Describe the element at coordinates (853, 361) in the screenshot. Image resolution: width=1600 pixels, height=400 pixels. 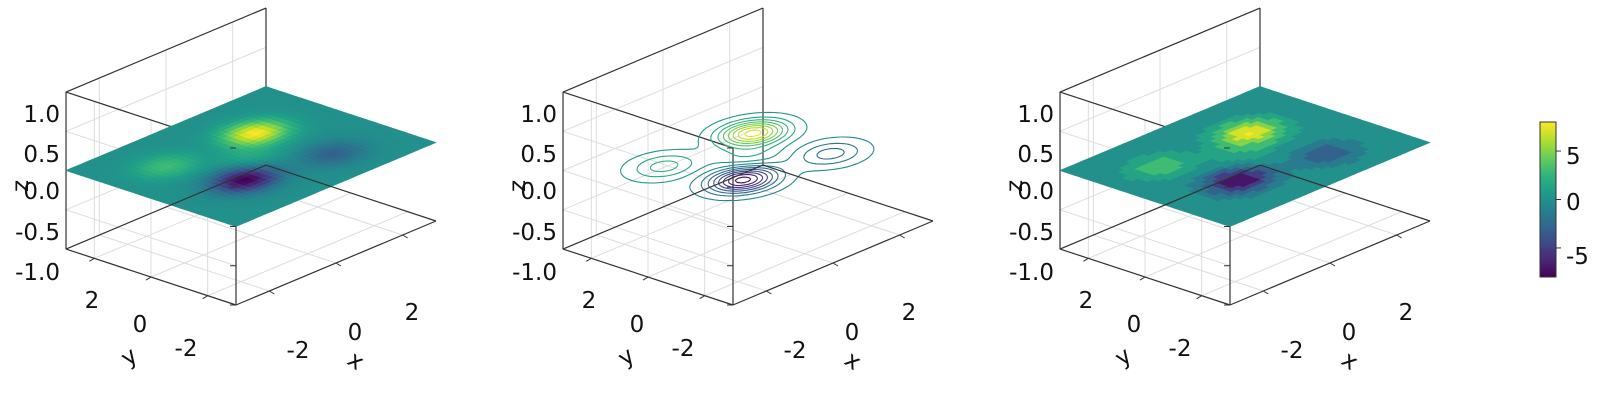
I see `panel-2-x-label: x` at that location.